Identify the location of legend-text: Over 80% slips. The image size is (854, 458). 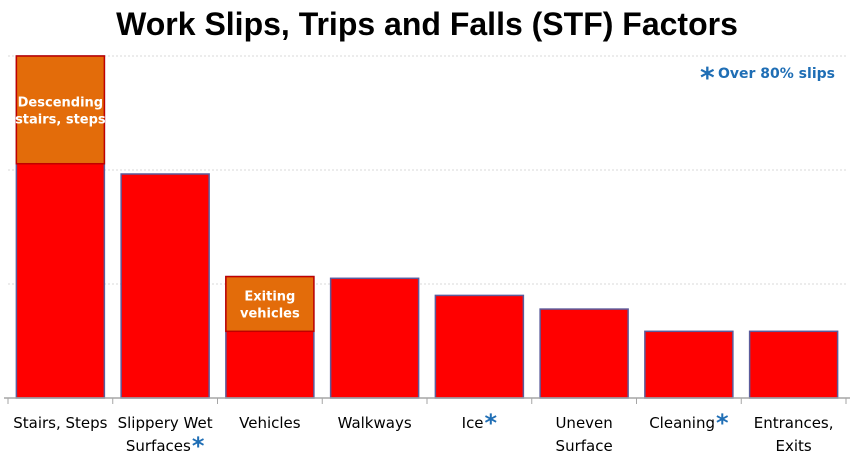
(776, 74).